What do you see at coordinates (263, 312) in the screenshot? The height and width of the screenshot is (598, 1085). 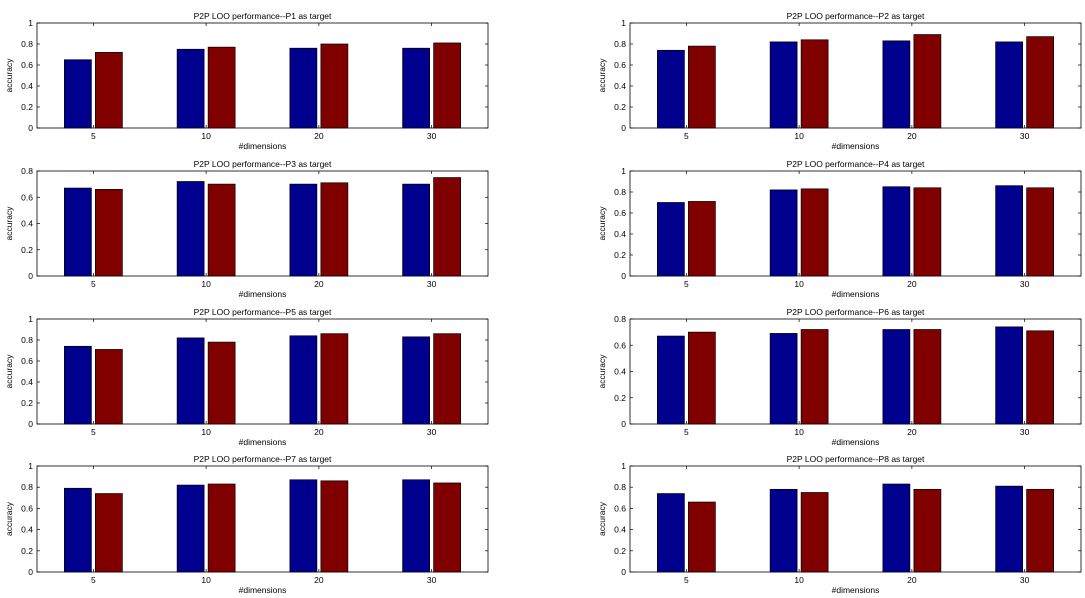 I see `chart-title: P2P LOO performance--P5 as target` at bounding box center [263, 312].